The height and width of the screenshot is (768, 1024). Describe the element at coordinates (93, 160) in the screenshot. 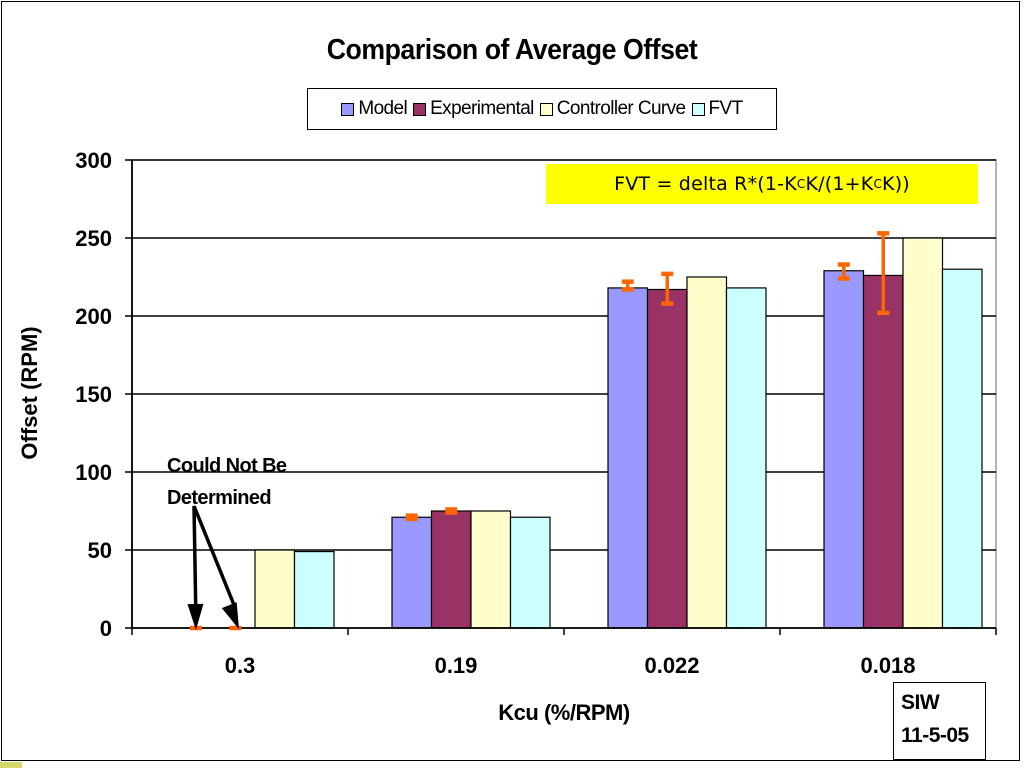

I see `y-tick-label: 300` at that location.